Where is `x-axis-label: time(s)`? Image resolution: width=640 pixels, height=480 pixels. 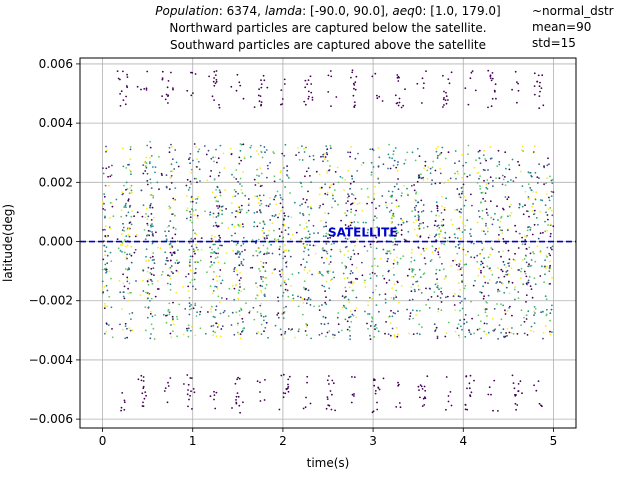
x-axis-label: time(s) is located at coordinates (328, 463).